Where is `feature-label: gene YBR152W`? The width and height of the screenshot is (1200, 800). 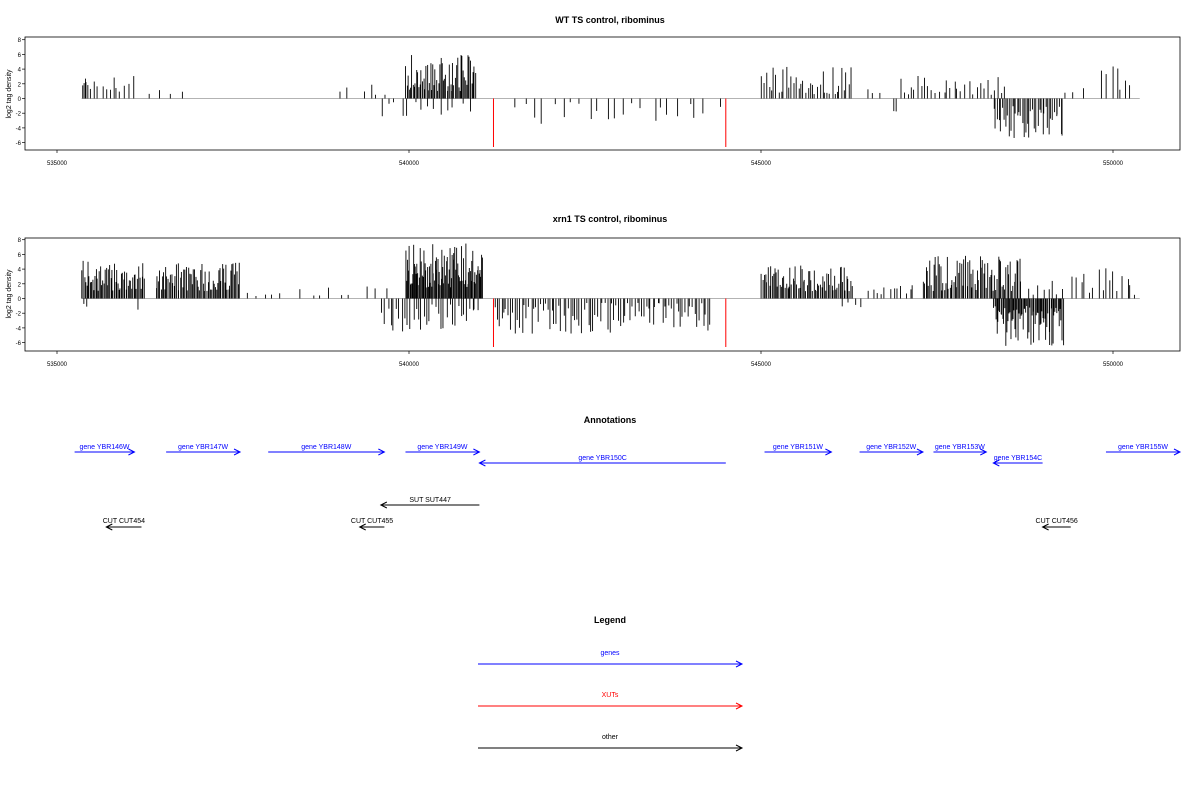 feature-label: gene YBR152W is located at coordinates (891, 447).